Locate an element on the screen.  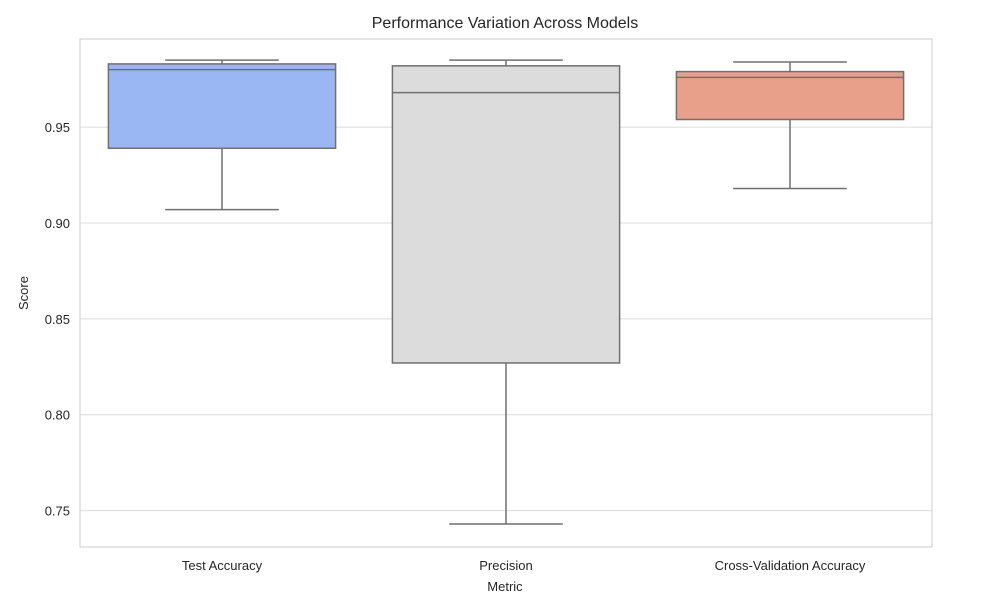
y-axis-label: Score is located at coordinates (23, 293).